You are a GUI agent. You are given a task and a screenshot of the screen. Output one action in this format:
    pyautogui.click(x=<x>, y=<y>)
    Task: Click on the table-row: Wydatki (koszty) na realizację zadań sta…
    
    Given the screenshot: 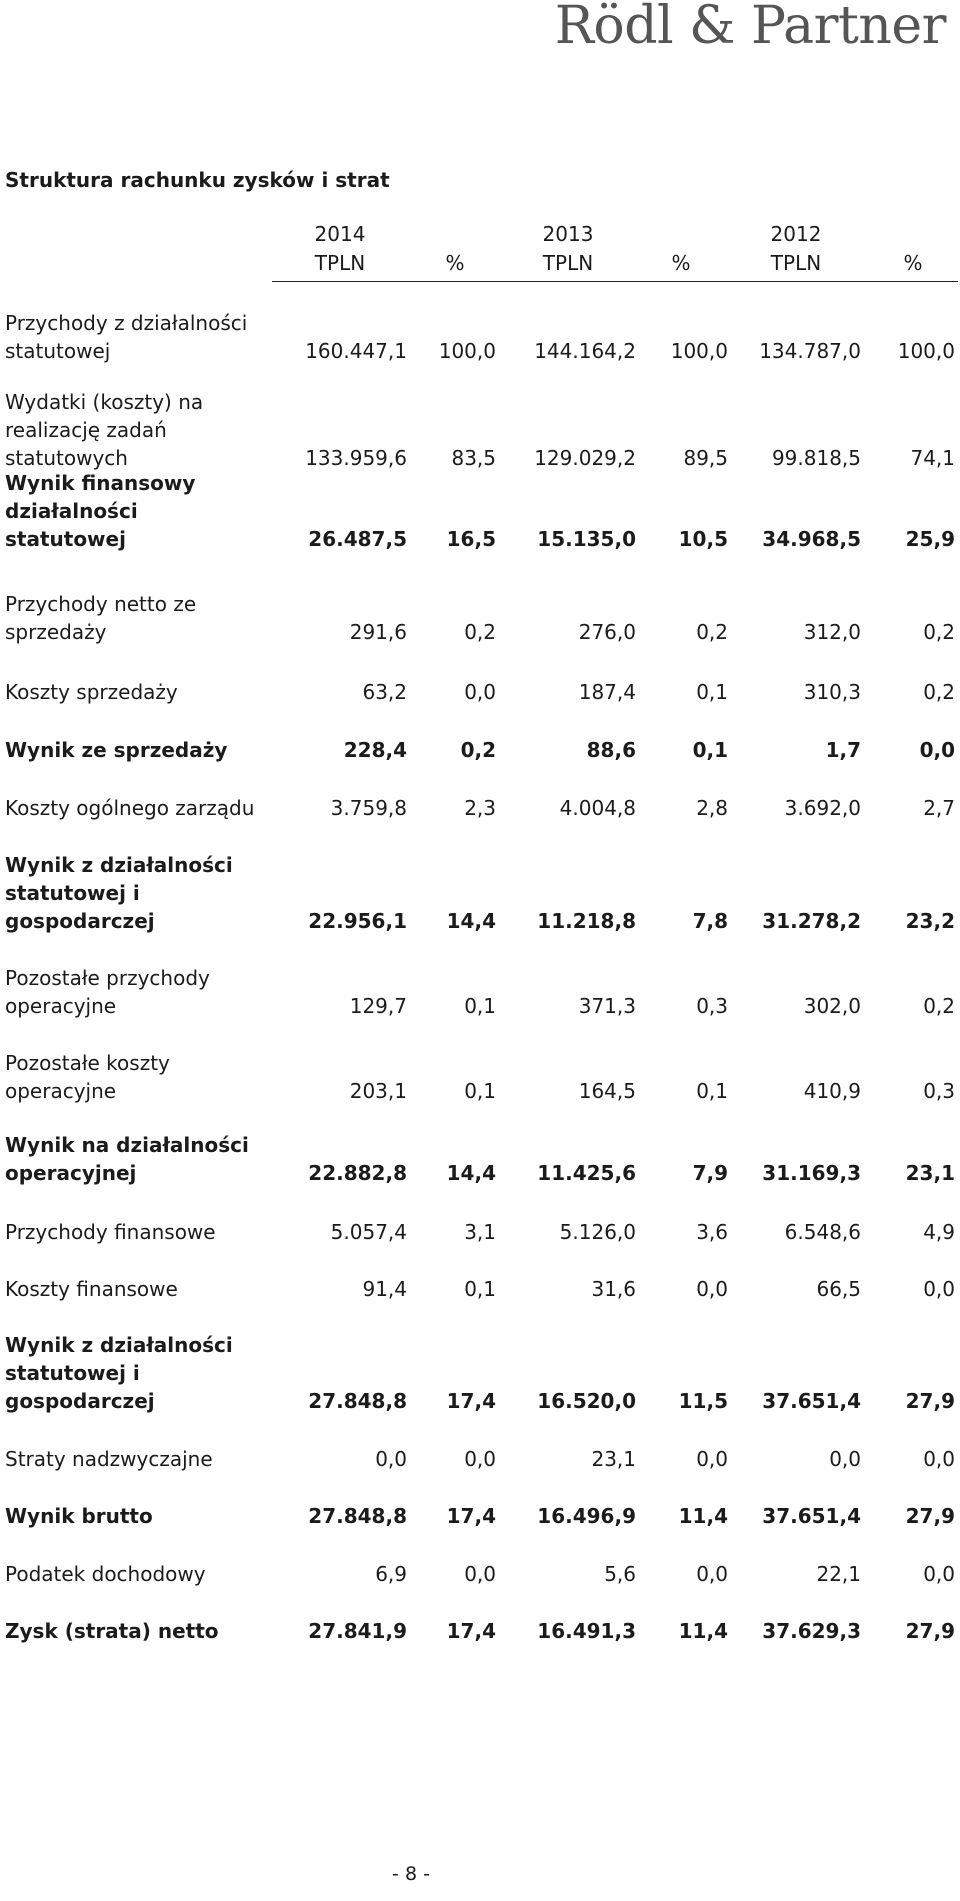 What is the action you would take?
    pyautogui.click(x=480, y=431)
    